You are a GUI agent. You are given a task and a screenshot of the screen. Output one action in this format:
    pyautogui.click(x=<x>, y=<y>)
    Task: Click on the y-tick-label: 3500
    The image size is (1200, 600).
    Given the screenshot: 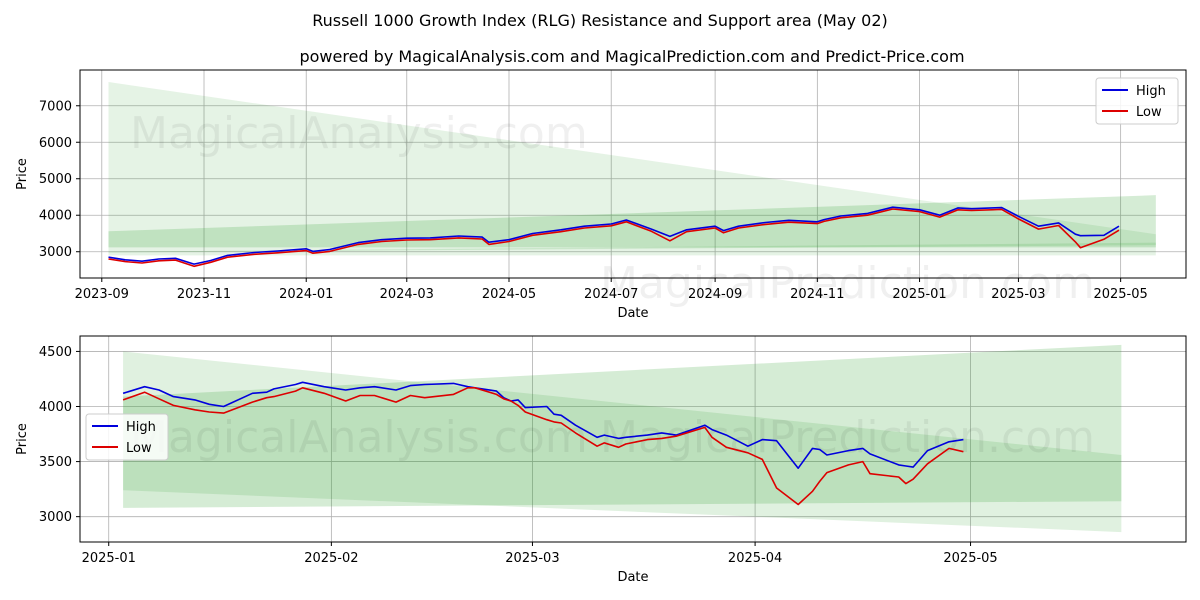 What is the action you would take?
    pyautogui.click(x=55, y=462)
    